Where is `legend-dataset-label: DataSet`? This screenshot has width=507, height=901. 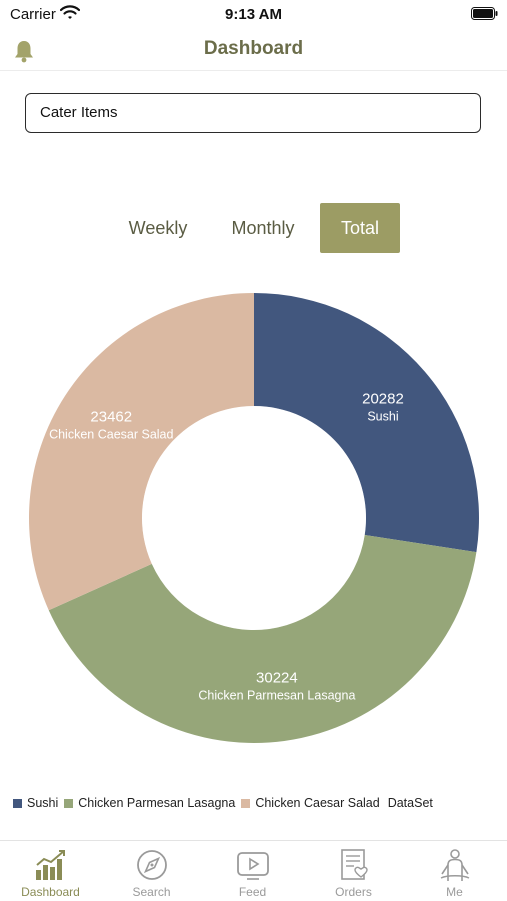 legend-dataset-label: DataSet is located at coordinates (410, 803).